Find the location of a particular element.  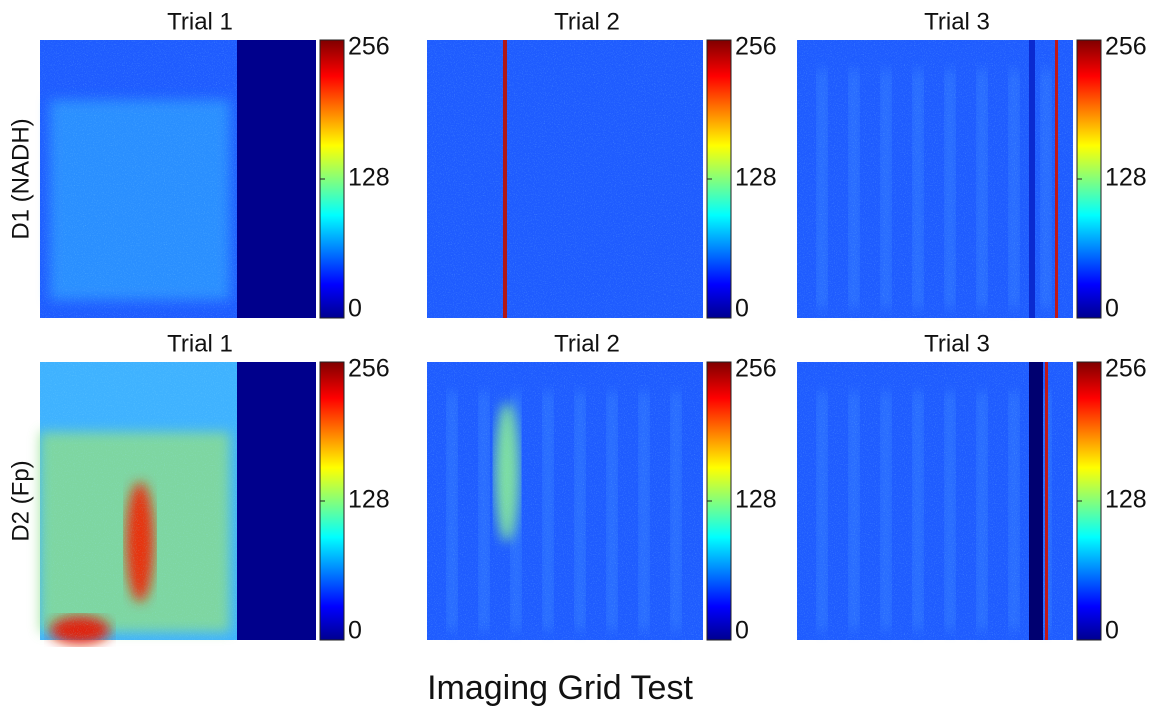

row-label: D2 (Fp) is located at coordinates (20, 500).